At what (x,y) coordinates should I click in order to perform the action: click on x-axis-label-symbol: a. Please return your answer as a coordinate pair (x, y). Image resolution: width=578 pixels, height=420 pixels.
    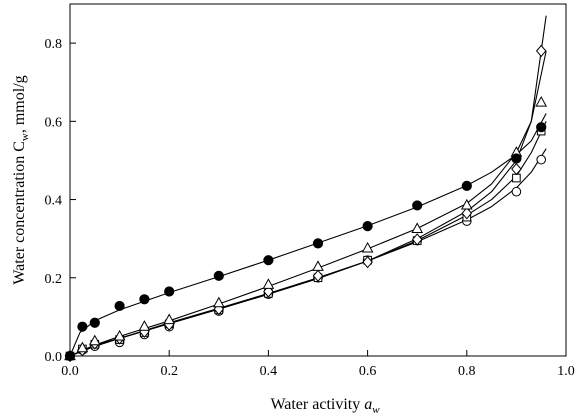
    Looking at the image, I should click on (368, 404).